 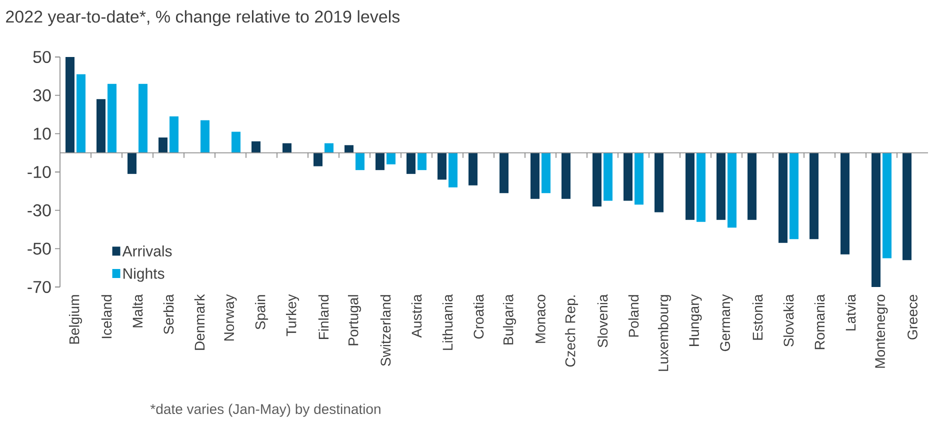 I want to click on y-tick-label: 50, so click(x=42, y=57).